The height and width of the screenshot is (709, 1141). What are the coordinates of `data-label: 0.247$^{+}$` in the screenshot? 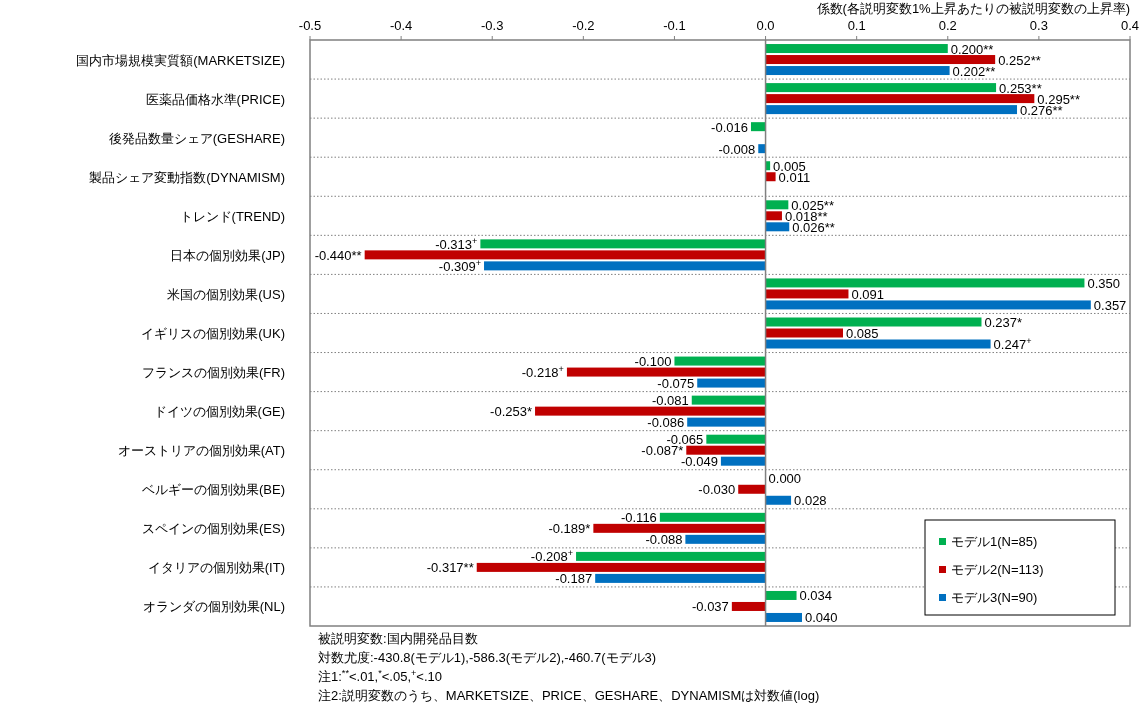 It's located at (1012, 344).